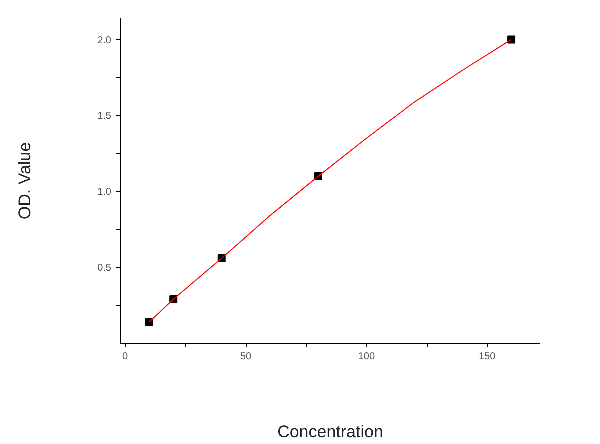 The height and width of the screenshot is (444, 600). Describe the element at coordinates (367, 357) in the screenshot. I see `x-tick-label: 100` at that location.